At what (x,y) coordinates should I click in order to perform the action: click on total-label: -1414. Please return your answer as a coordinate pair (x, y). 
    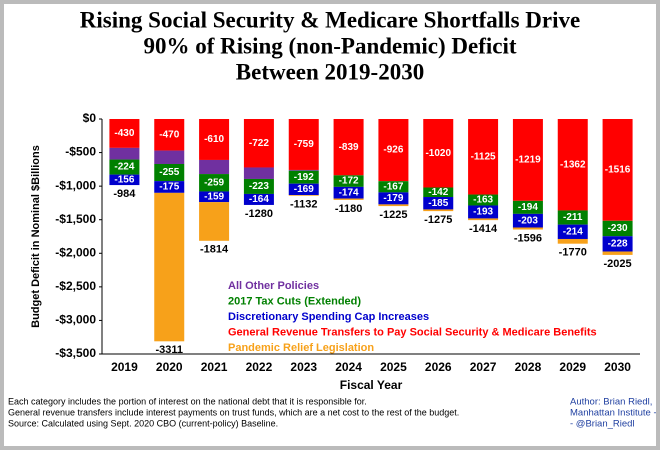
    Looking at the image, I should click on (483, 229).